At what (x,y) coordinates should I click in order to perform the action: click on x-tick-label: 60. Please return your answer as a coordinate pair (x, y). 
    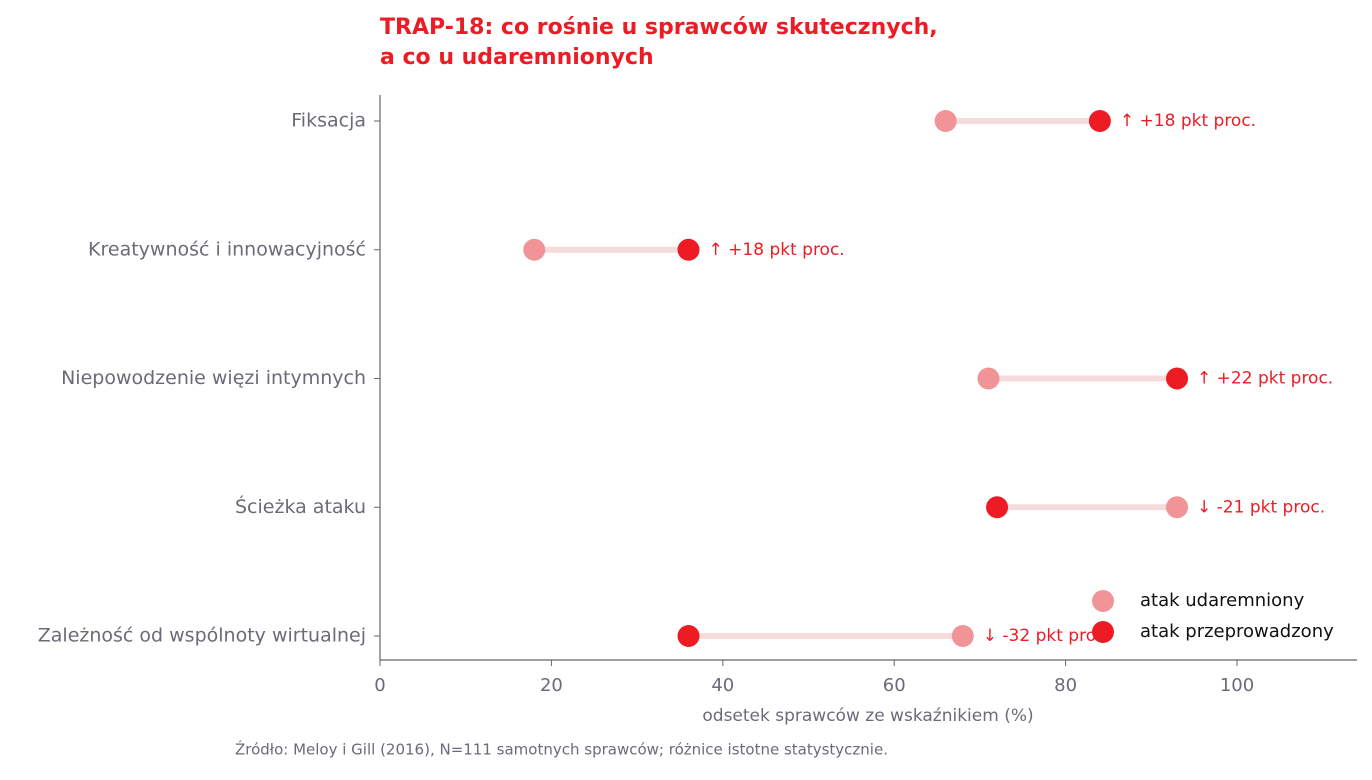
    Looking at the image, I should click on (894, 685).